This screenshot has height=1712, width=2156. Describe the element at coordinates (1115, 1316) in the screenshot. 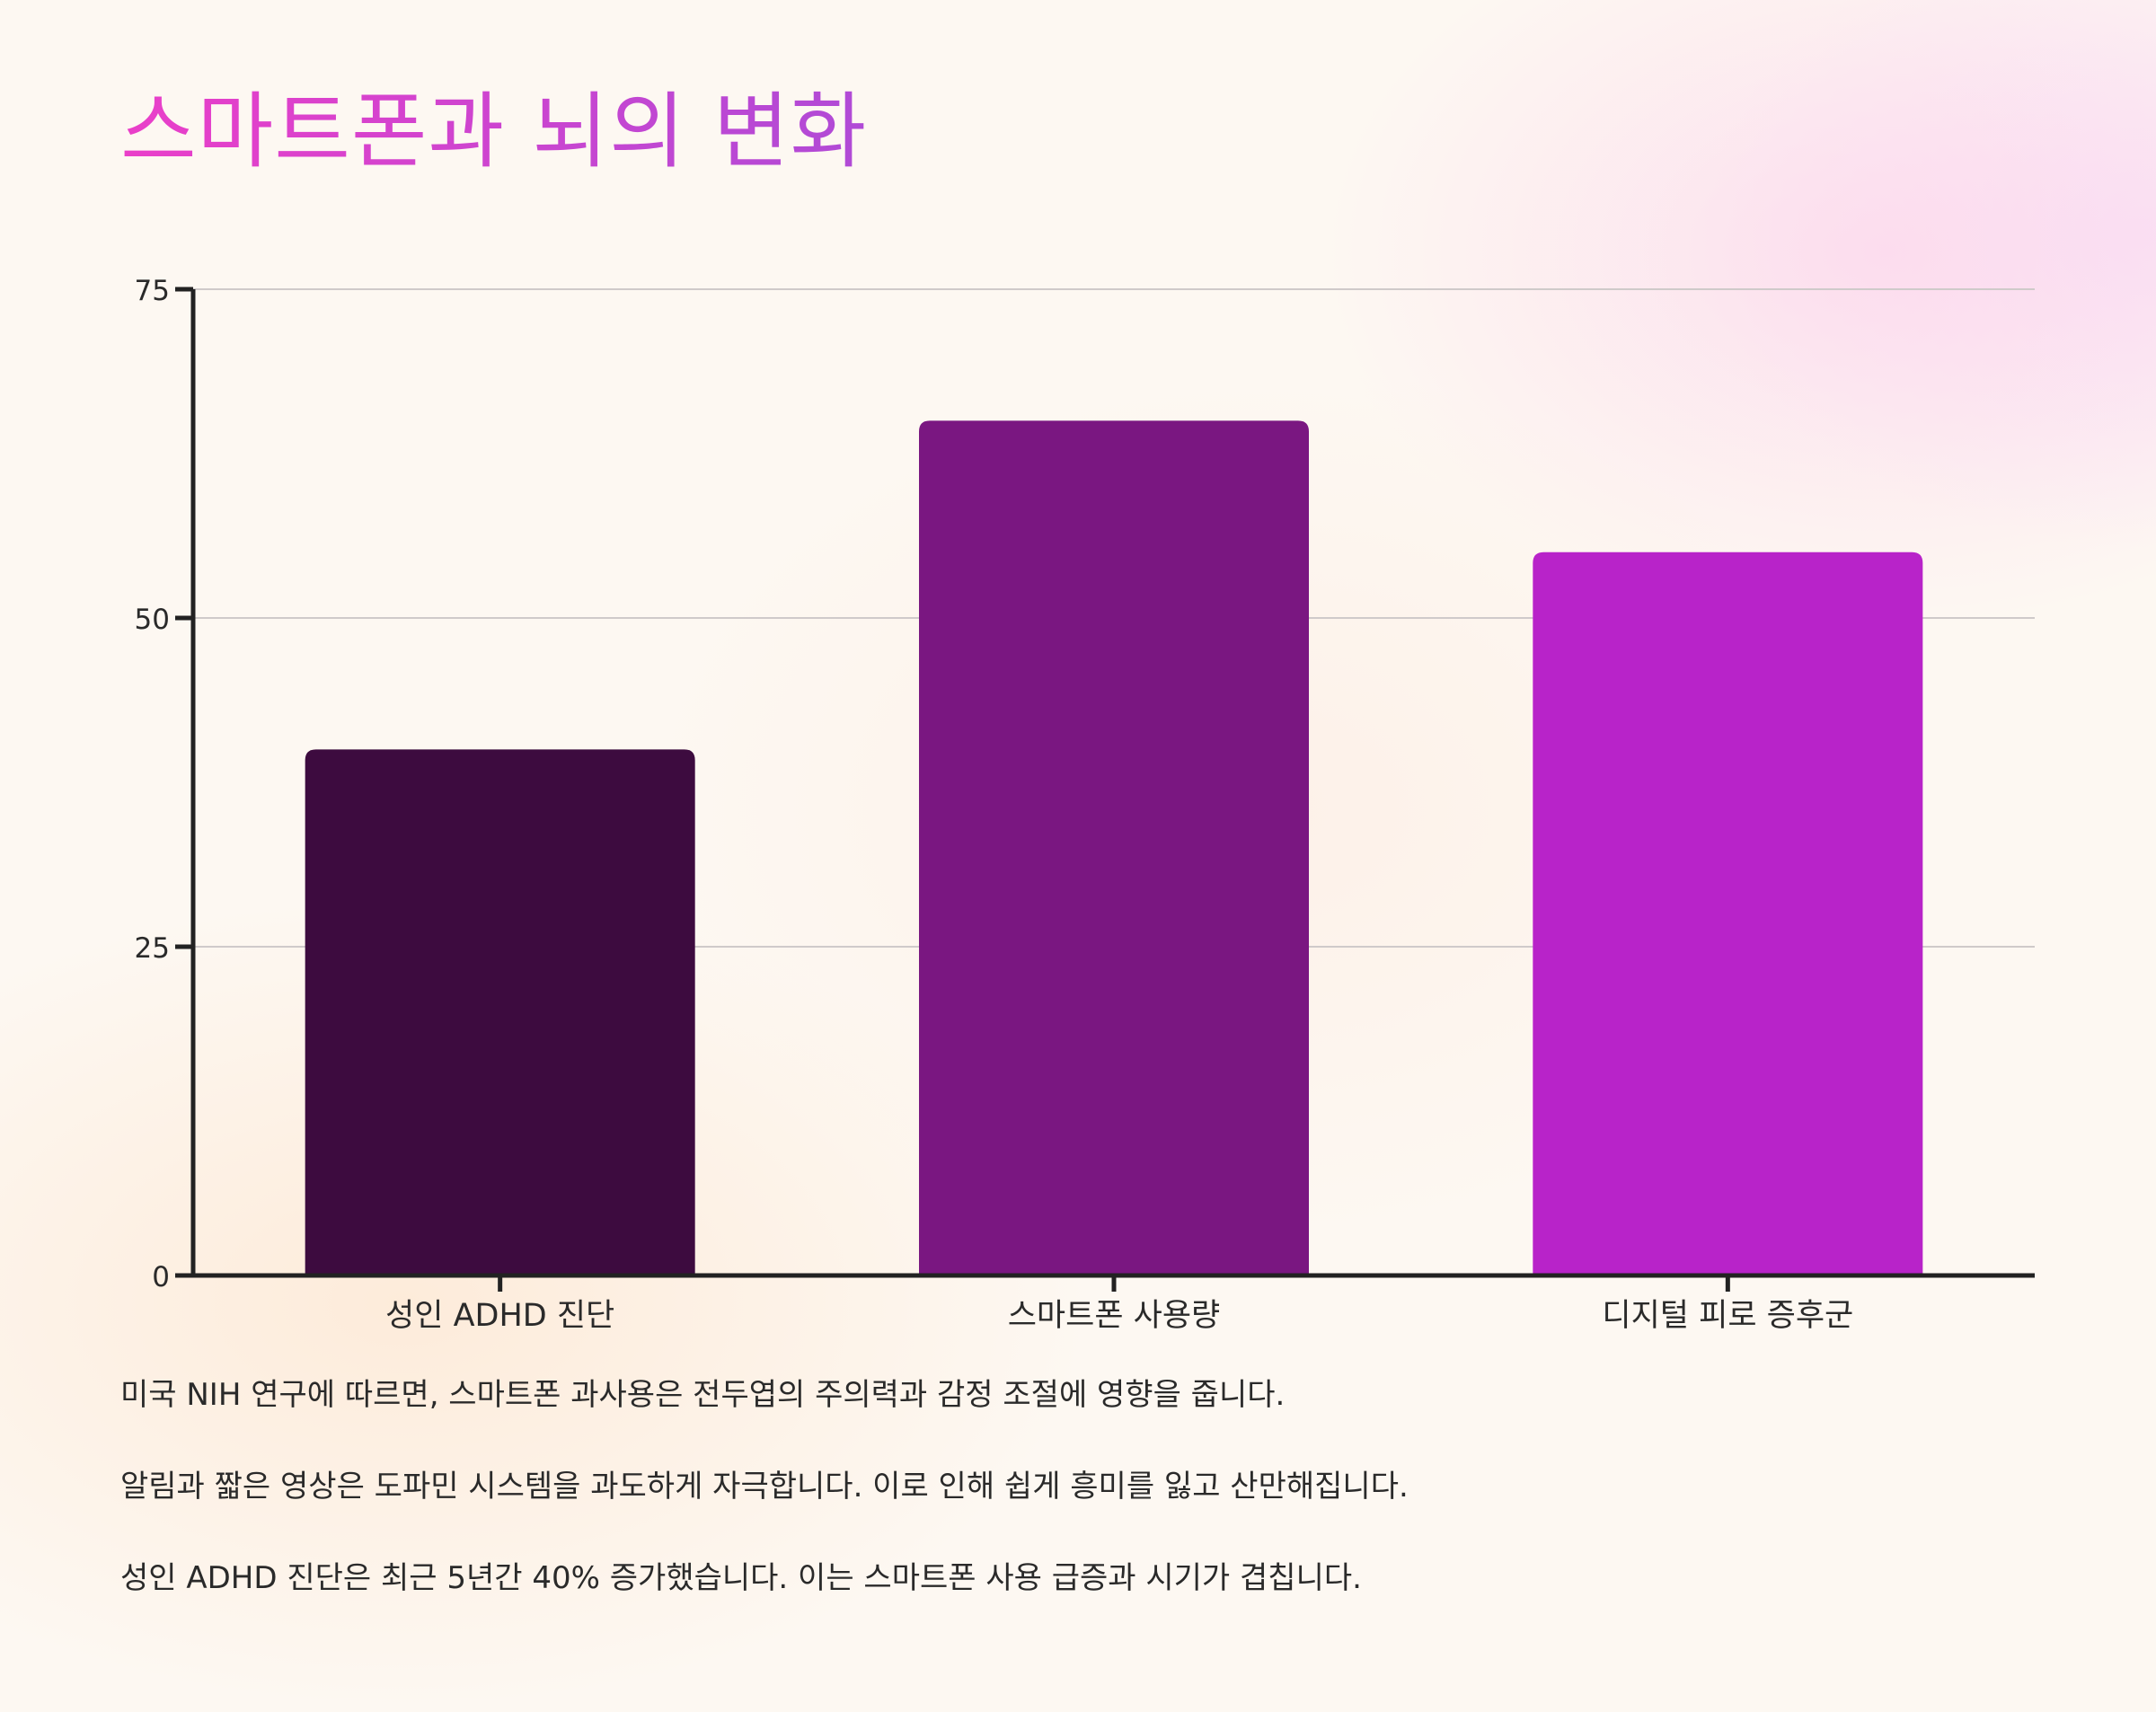

I see `x-tick-label: 스마트폰 사용량` at that location.